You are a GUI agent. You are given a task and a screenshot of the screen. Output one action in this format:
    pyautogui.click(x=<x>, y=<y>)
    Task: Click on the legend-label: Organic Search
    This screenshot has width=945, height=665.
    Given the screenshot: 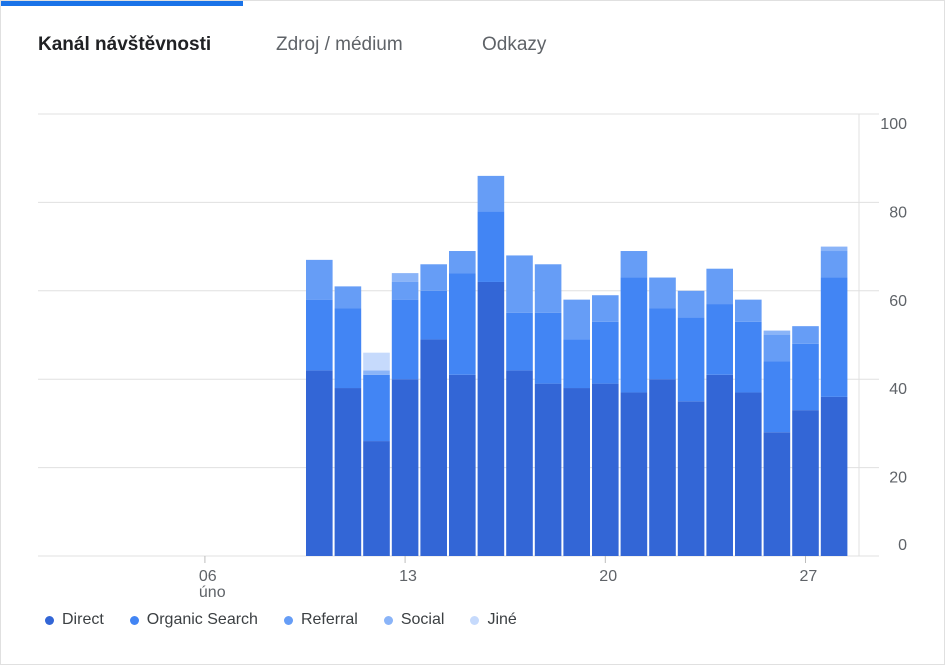 What is the action you would take?
    pyautogui.click(x=202, y=619)
    